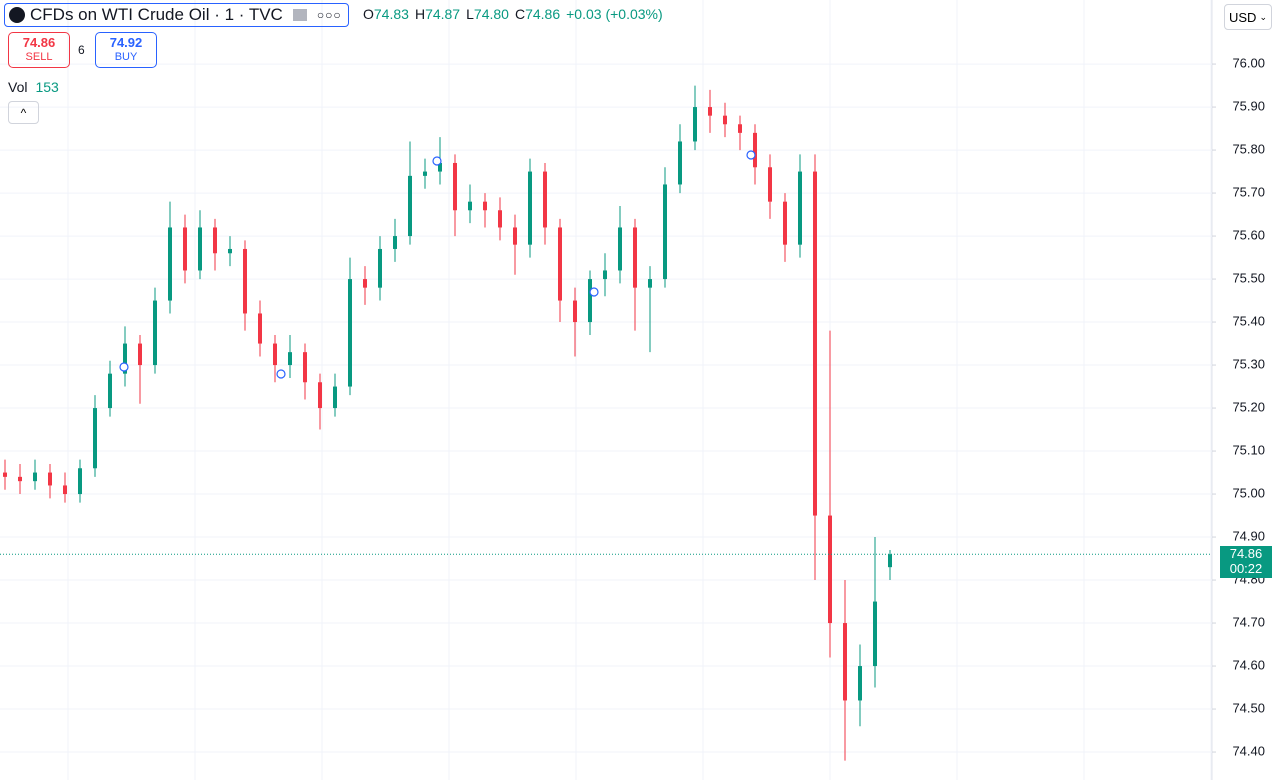 The width and height of the screenshot is (1280, 780). I want to click on symbol-button: CFDs on WTI Crude Oil · 1 · TVC ○○○, so click(176, 15).